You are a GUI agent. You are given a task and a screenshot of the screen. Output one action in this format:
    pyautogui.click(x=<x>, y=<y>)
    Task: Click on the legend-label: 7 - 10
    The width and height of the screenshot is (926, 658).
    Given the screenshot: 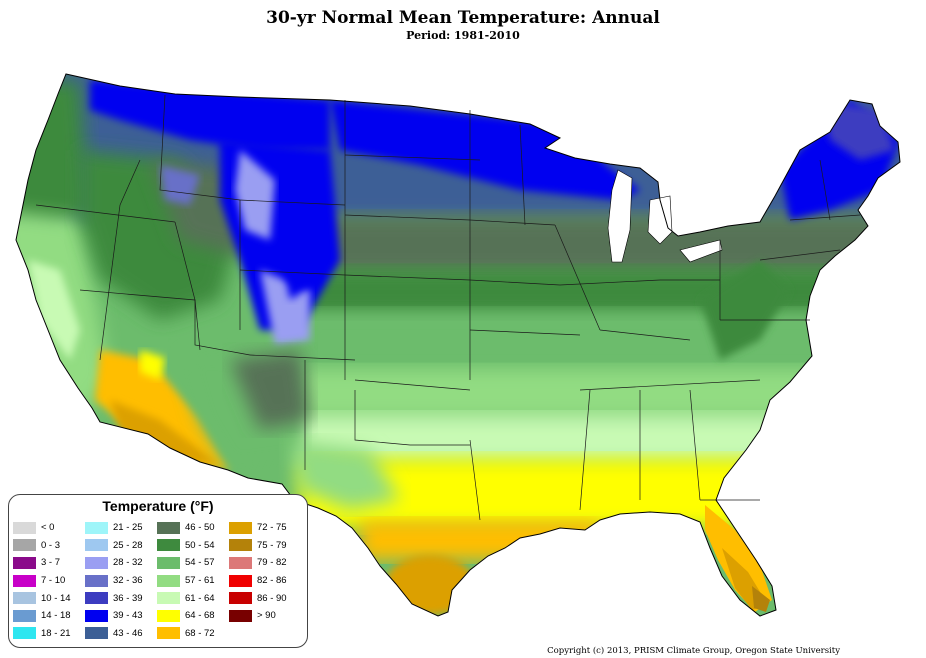 What is the action you would take?
    pyautogui.click(x=53, y=581)
    